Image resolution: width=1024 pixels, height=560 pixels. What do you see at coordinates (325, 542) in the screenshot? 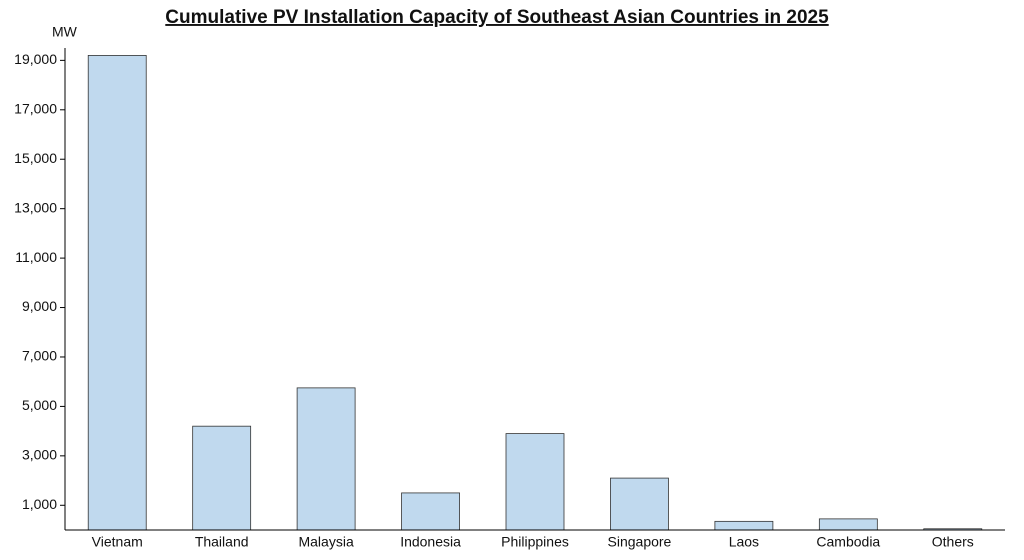
I see `x-tick-label: Malaysia` at bounding box center [325, 542].